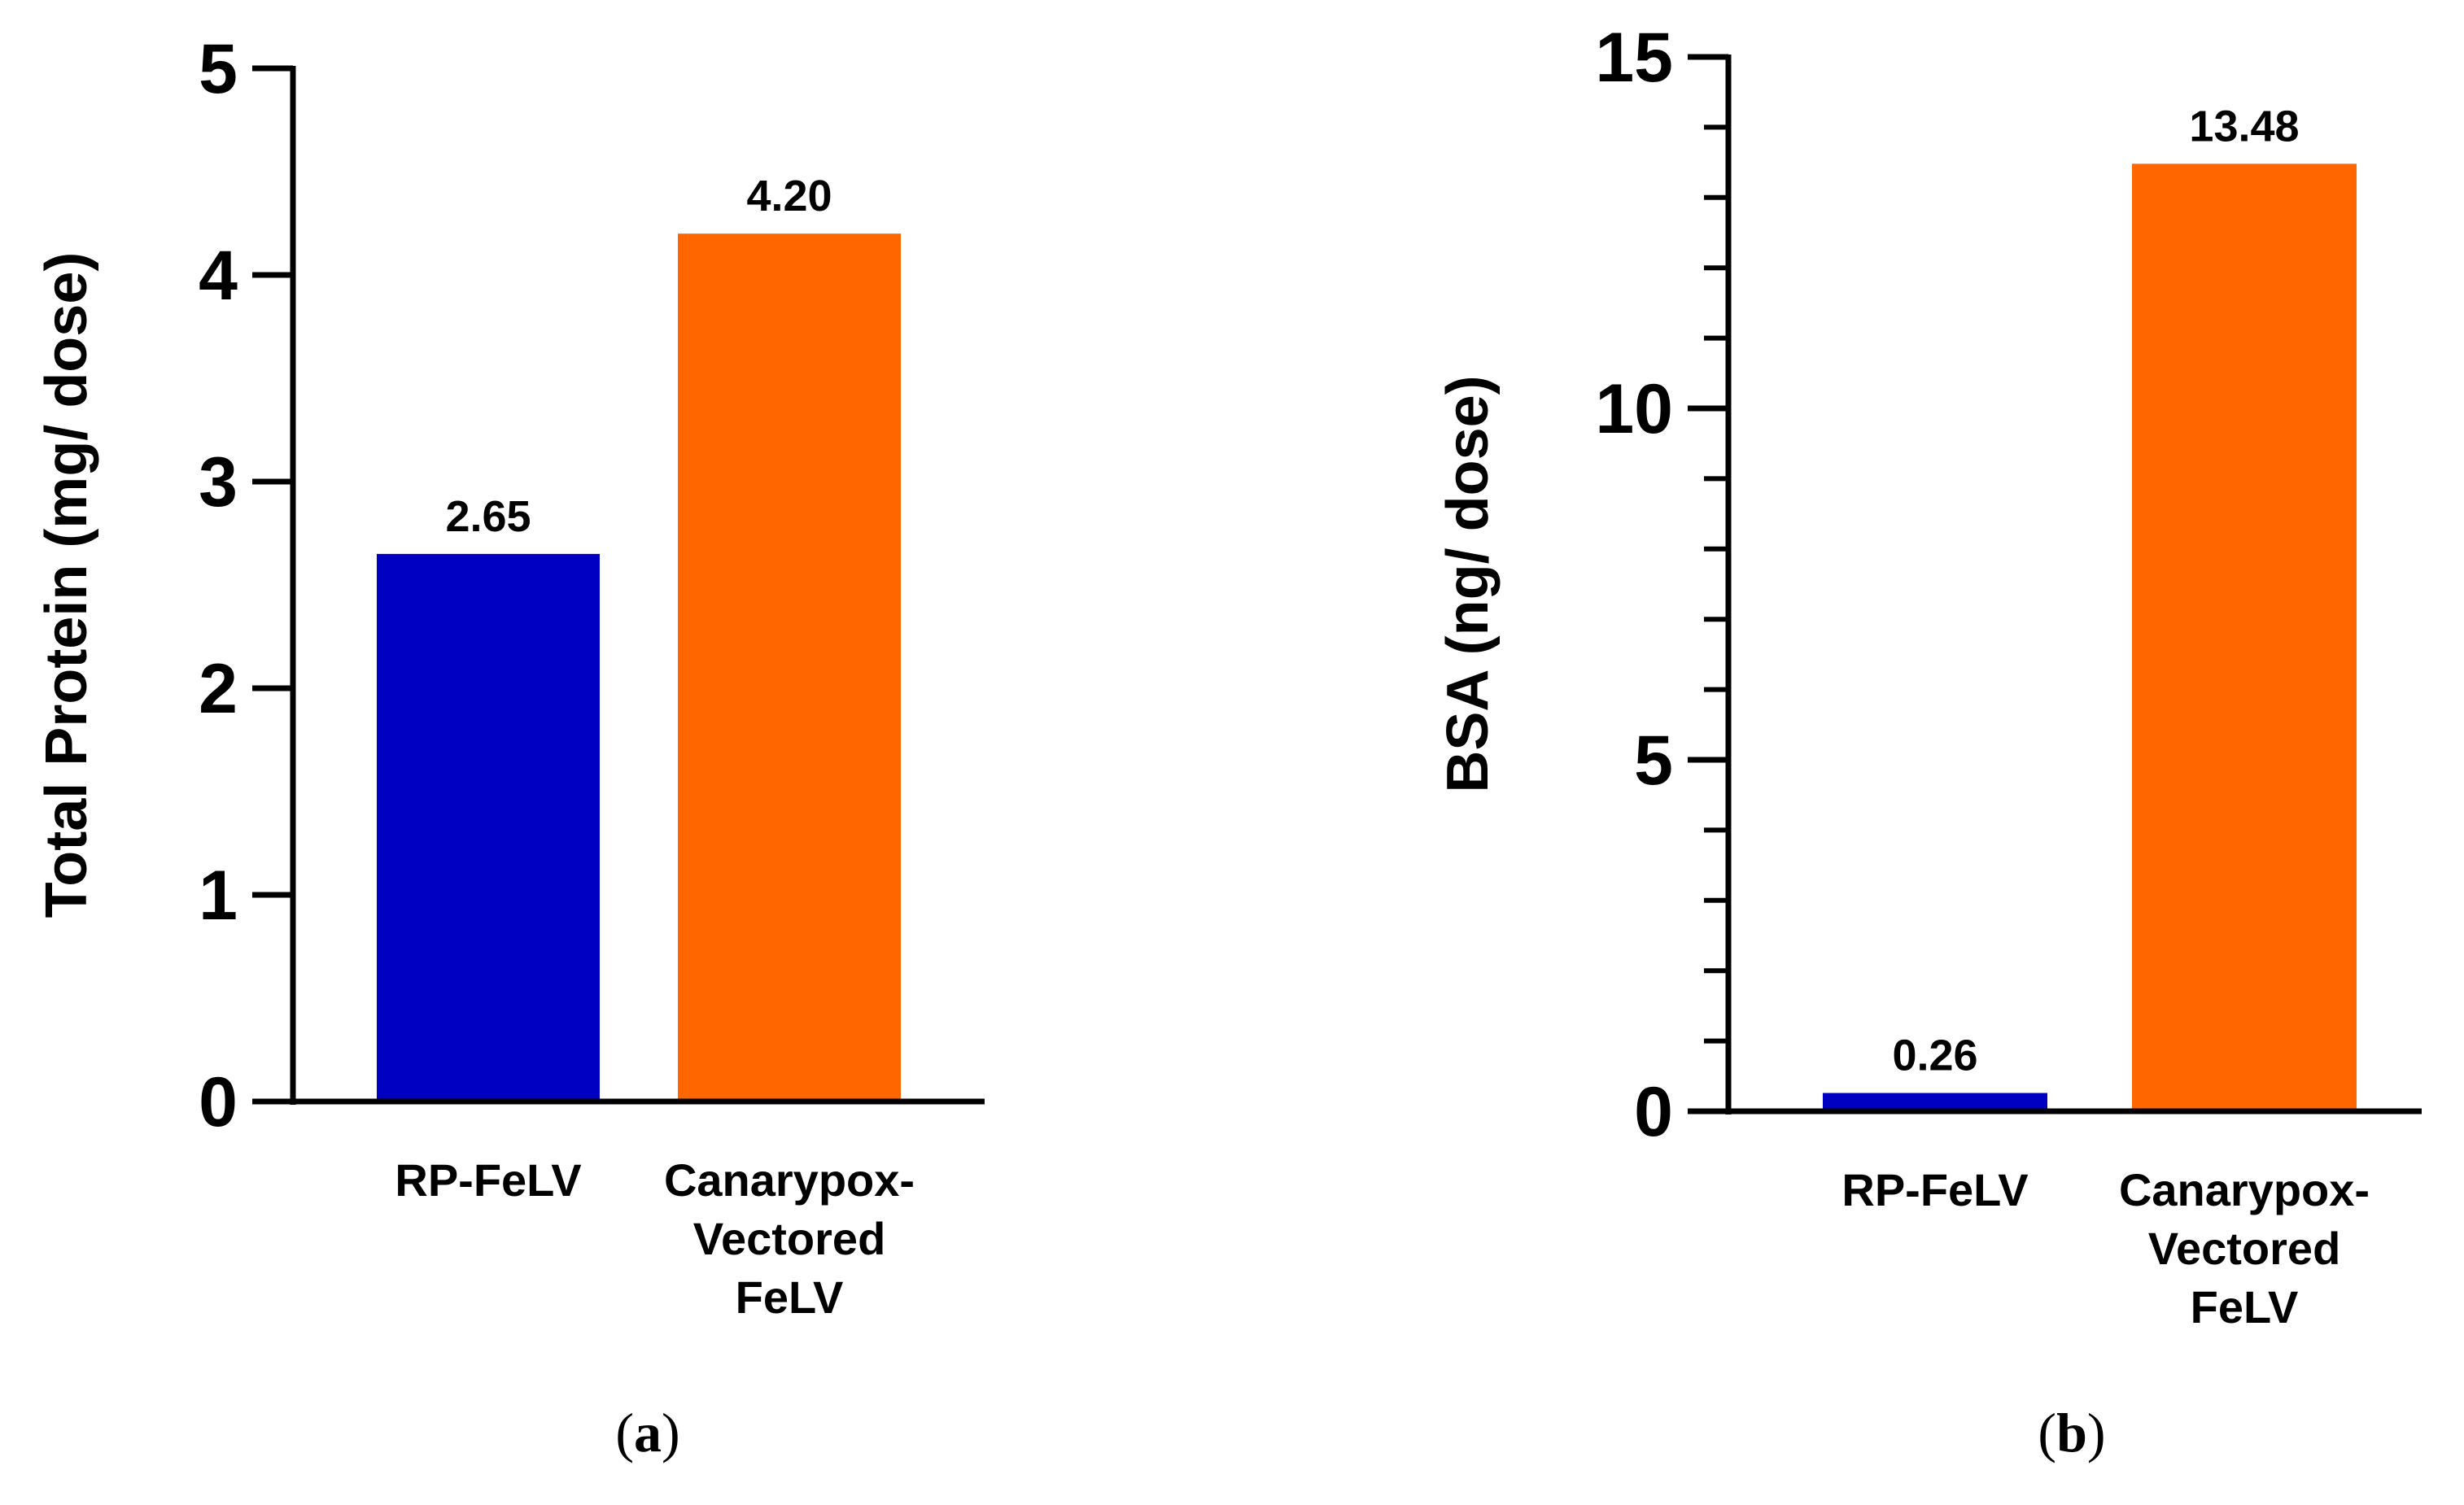 The width and height of the screenshot is (2464, 1505). Describe the element at coordinates (2244, 126) in the screenshot. I see `data-label: 13.48` at that location.